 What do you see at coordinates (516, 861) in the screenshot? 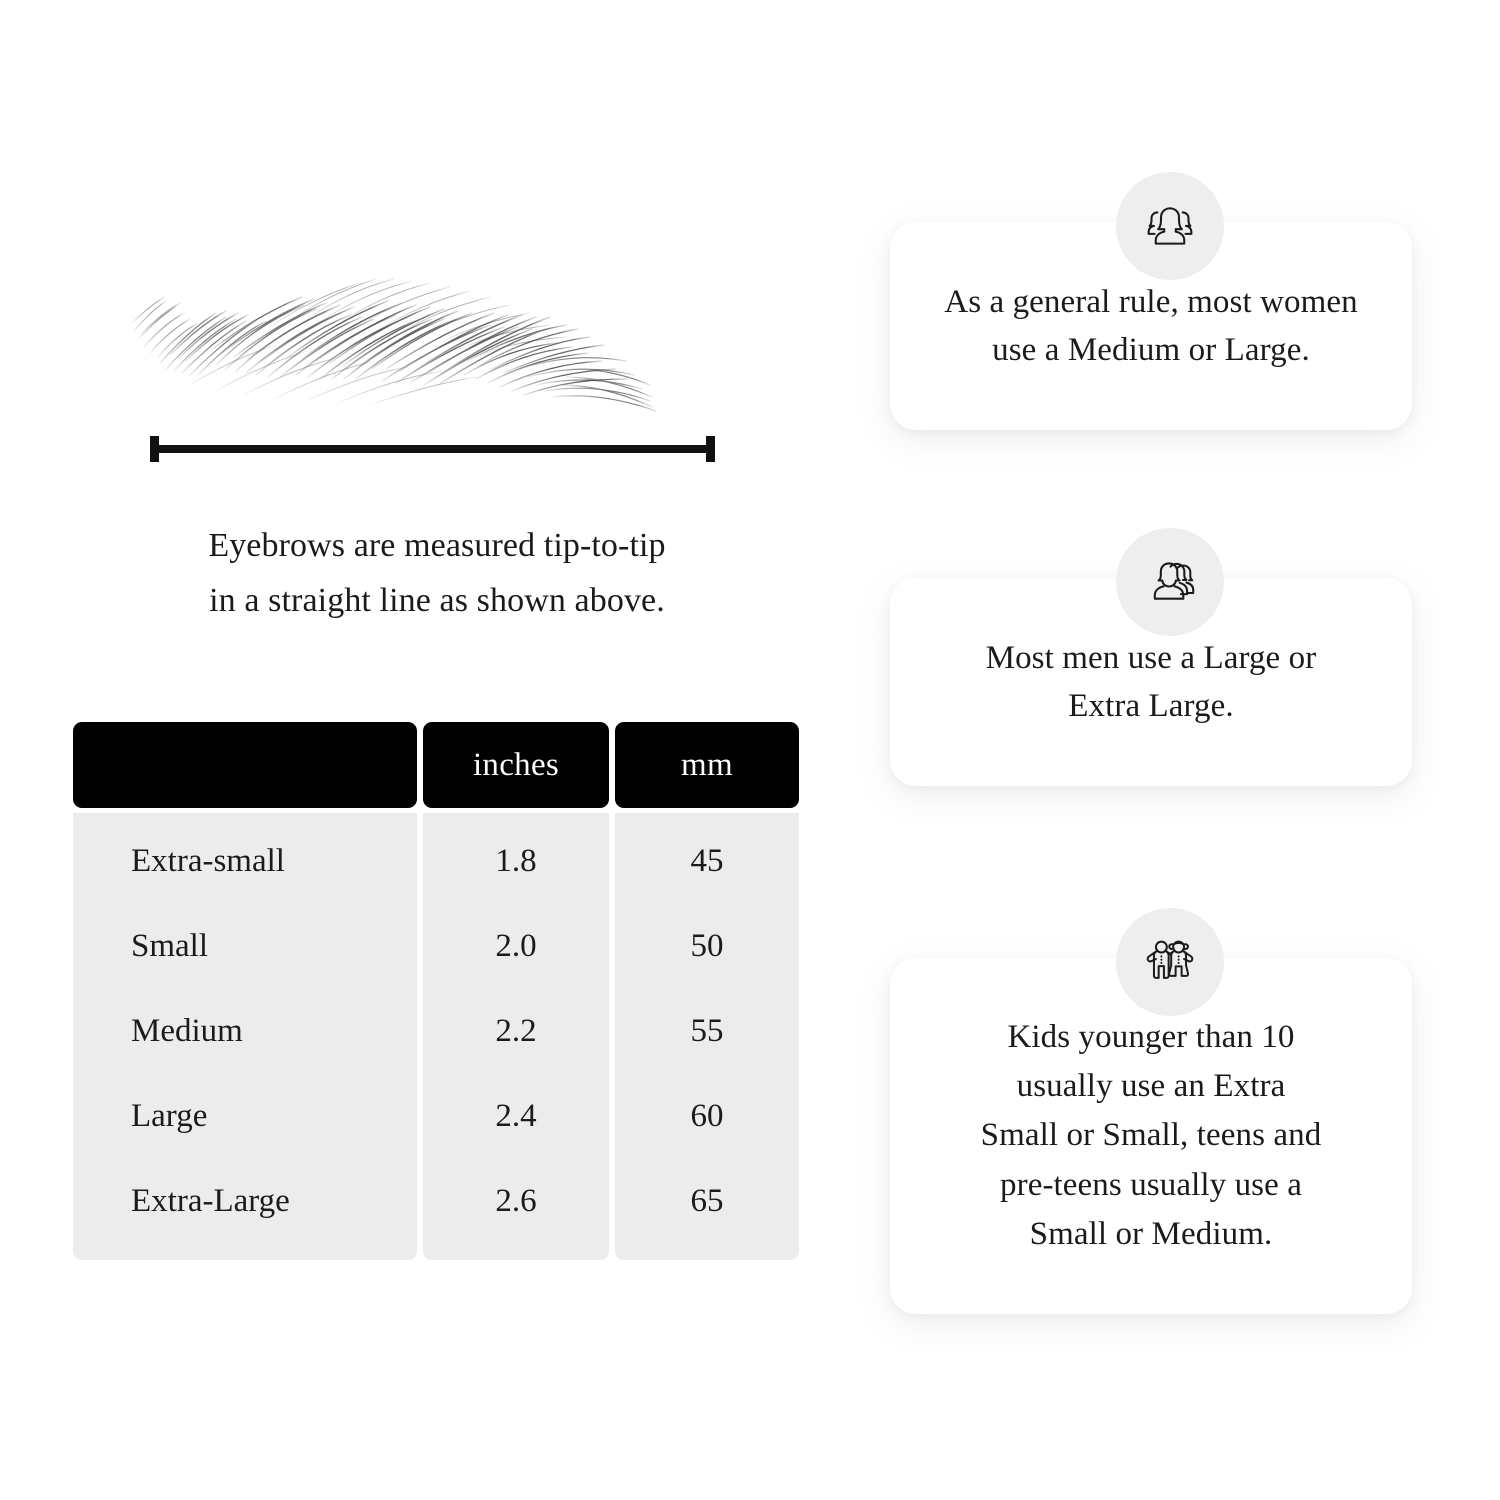
I see `table-cell-inches: 1.8` at bounding box center [516, 861].